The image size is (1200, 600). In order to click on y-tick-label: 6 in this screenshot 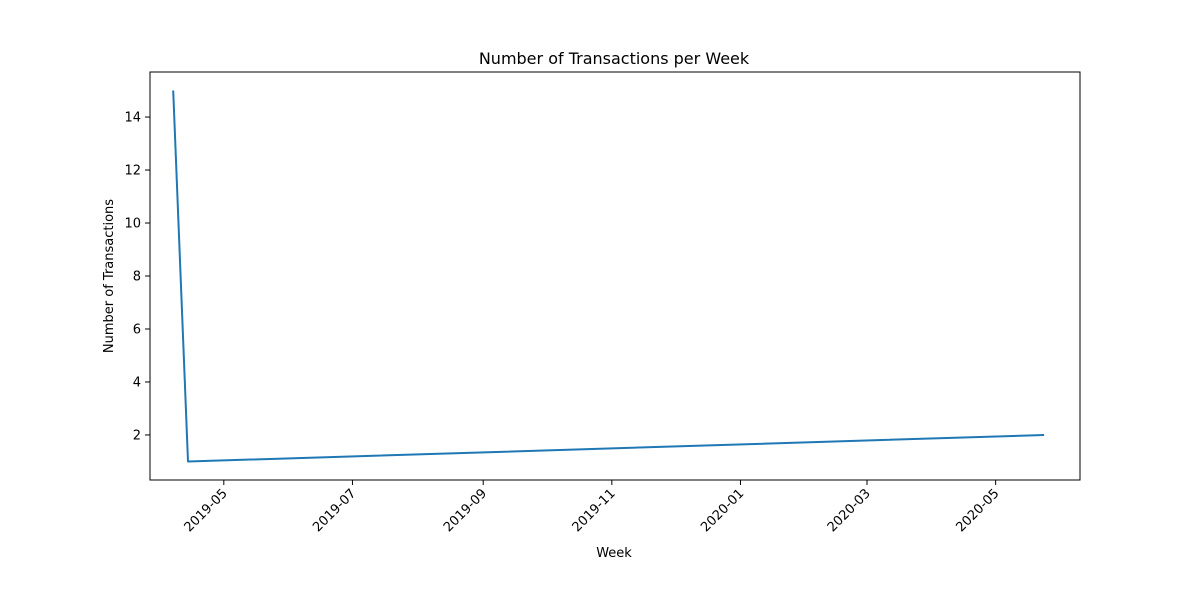, I will do `click(137, 329)`.